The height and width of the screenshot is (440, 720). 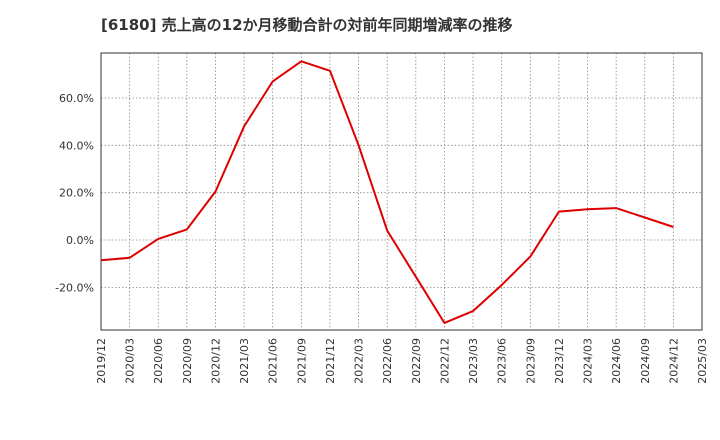 What do you see at coordinates (473, 361) in the screenshot?
I see `x-tick-label: 2023/03` at bounding box center [473, 361].